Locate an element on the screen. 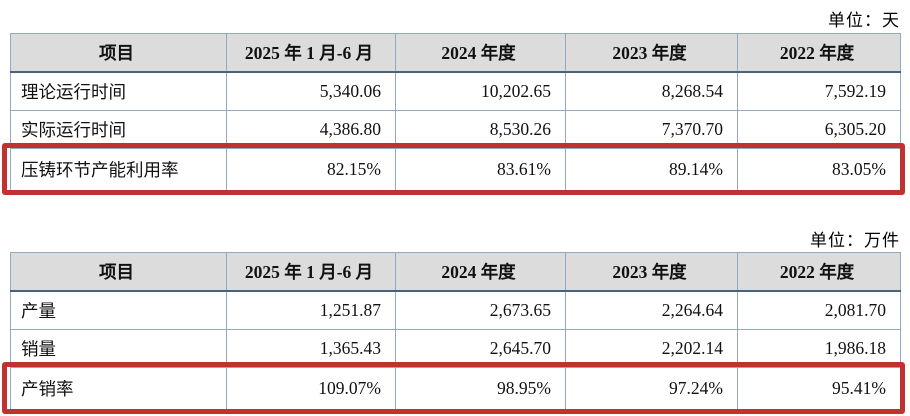  value-cell: 1,251.87 is located at coordinates (311, 310).